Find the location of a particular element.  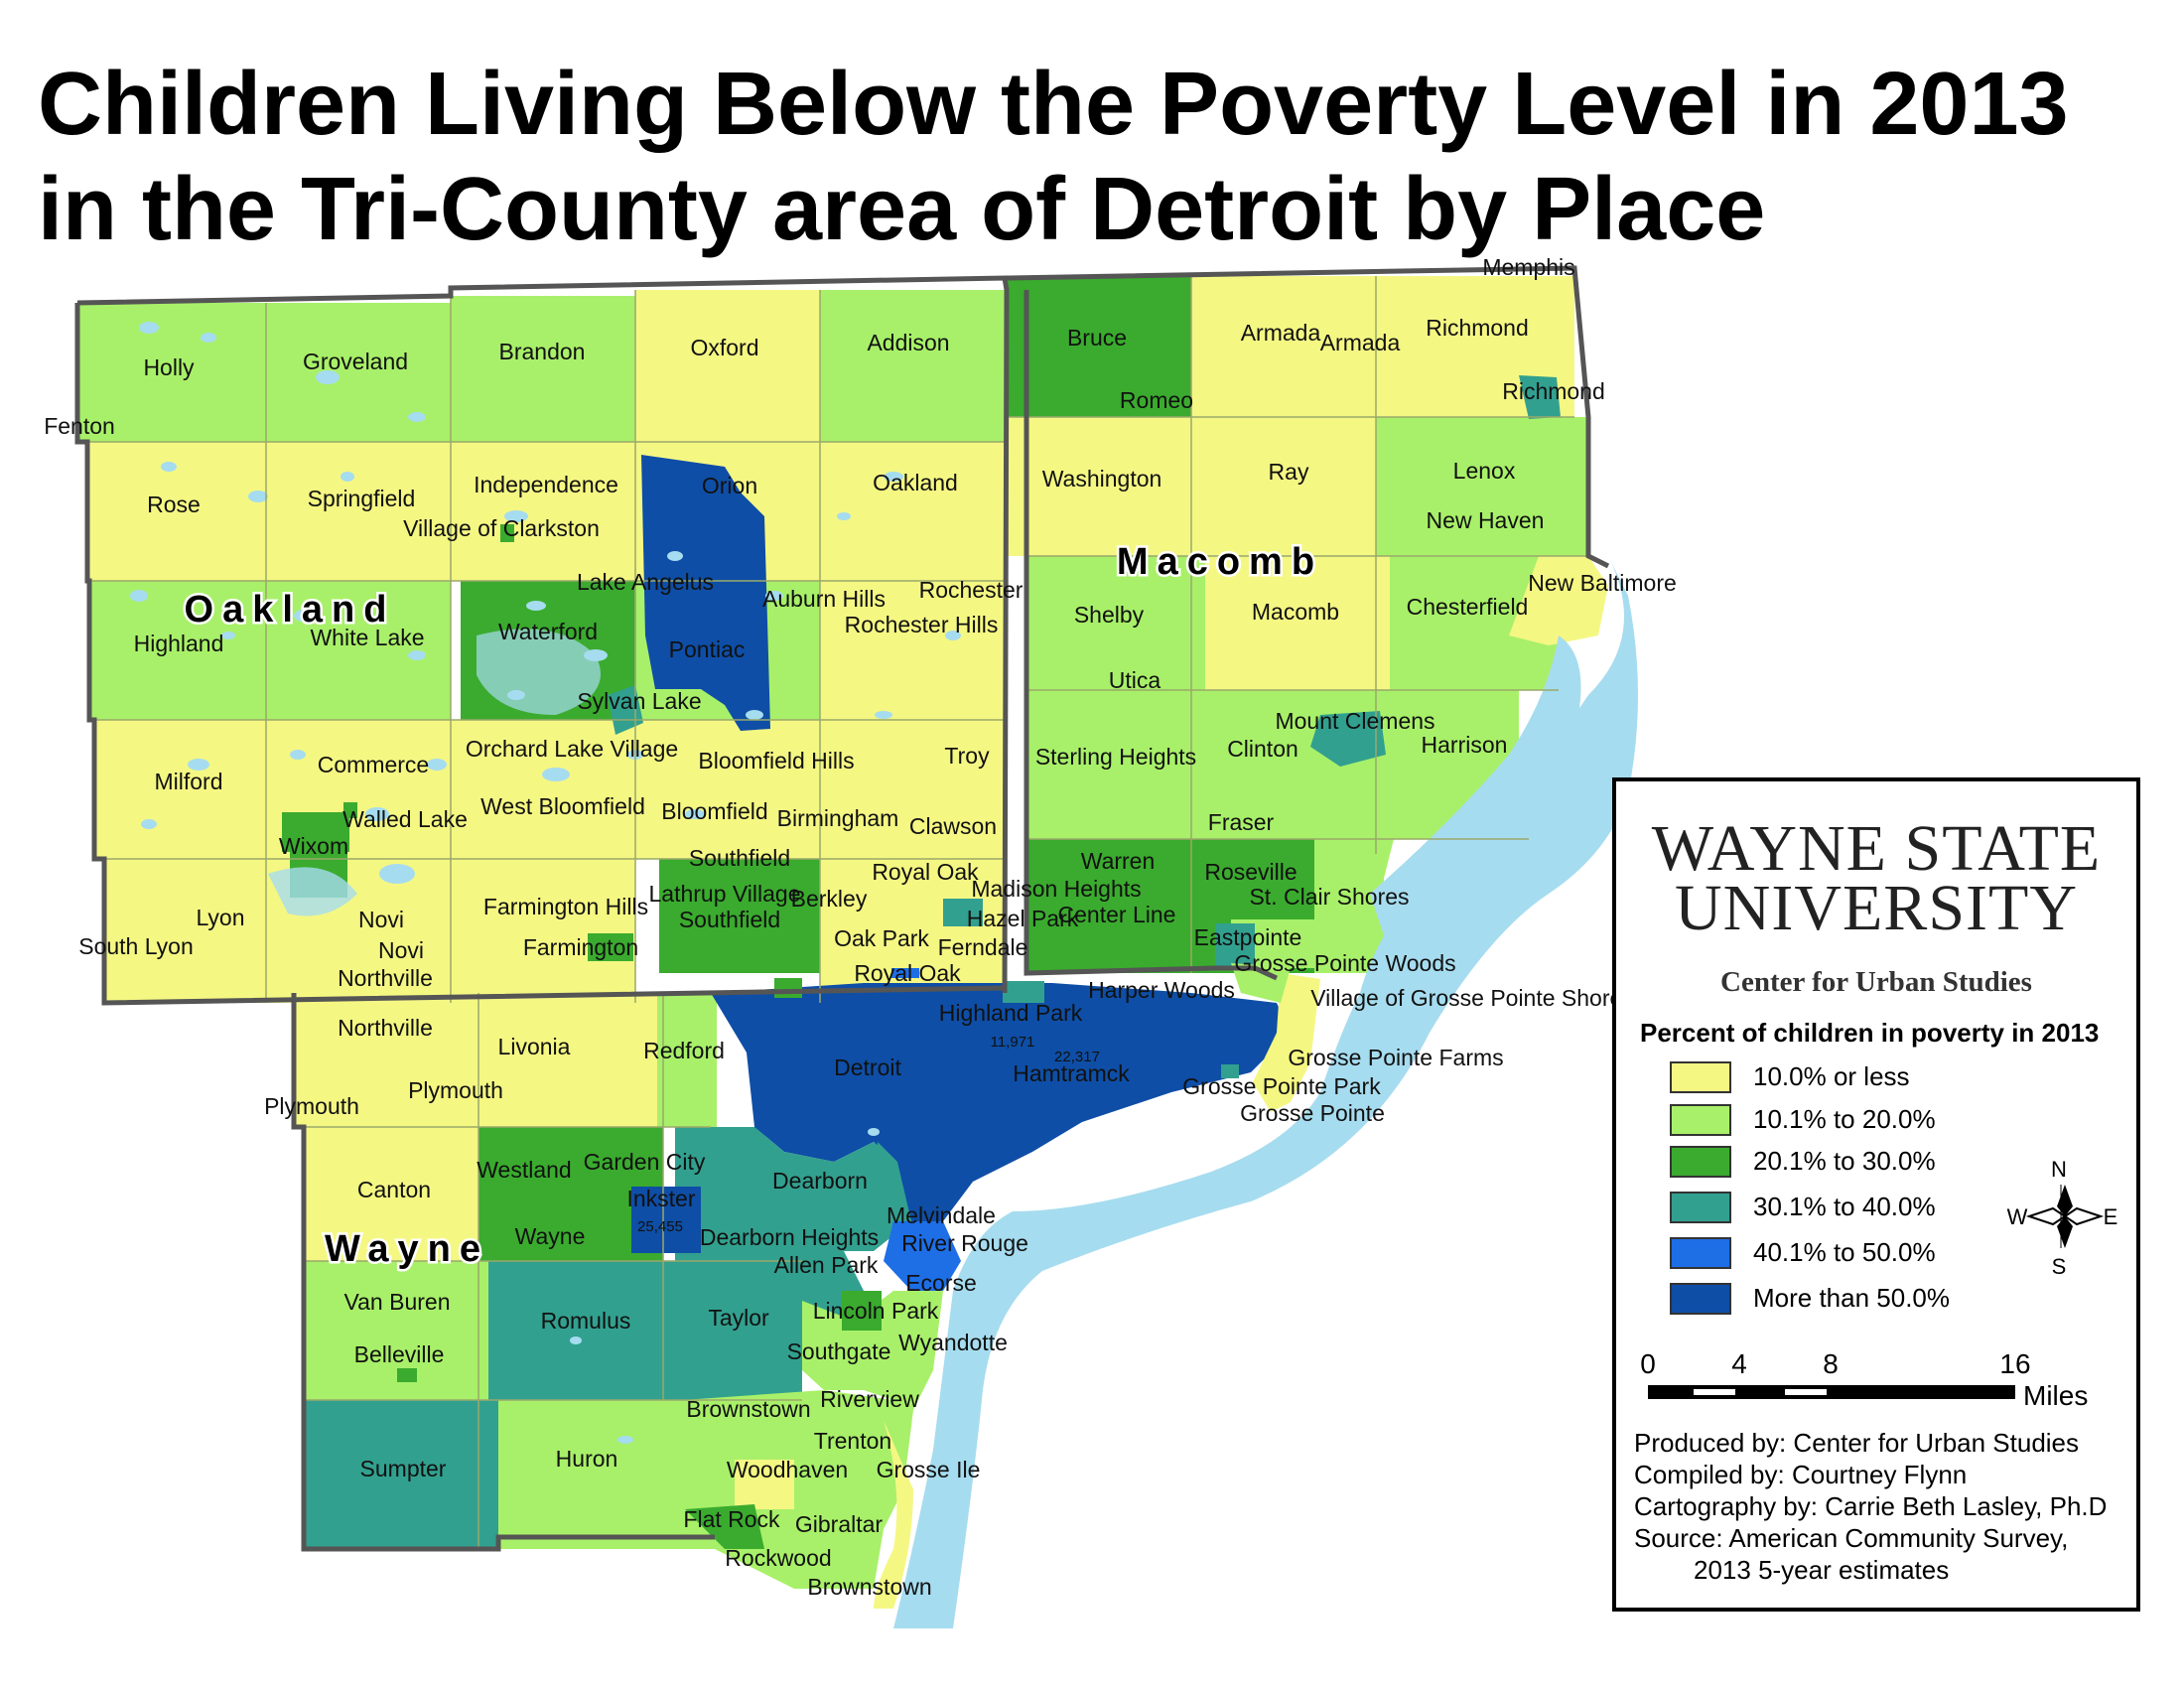

place-label: Clinton is located at coordinates (1262, 749).